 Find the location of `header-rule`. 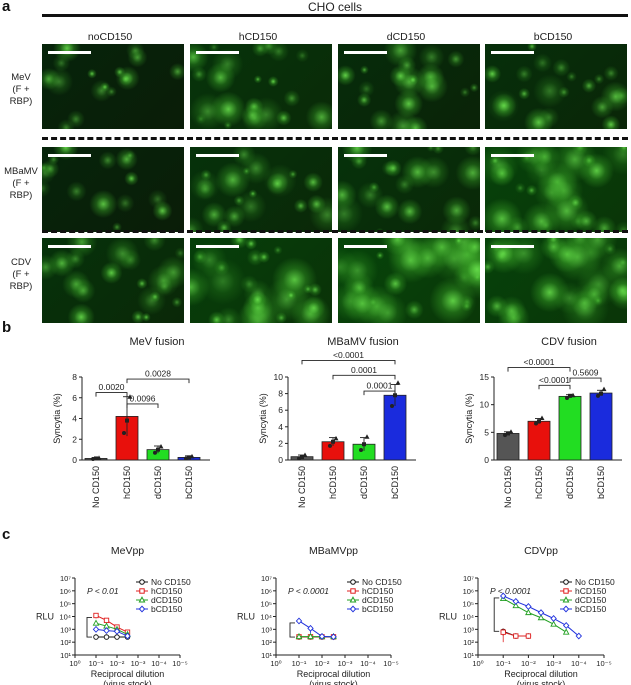

header-rule is located at coordinates (335, 15).